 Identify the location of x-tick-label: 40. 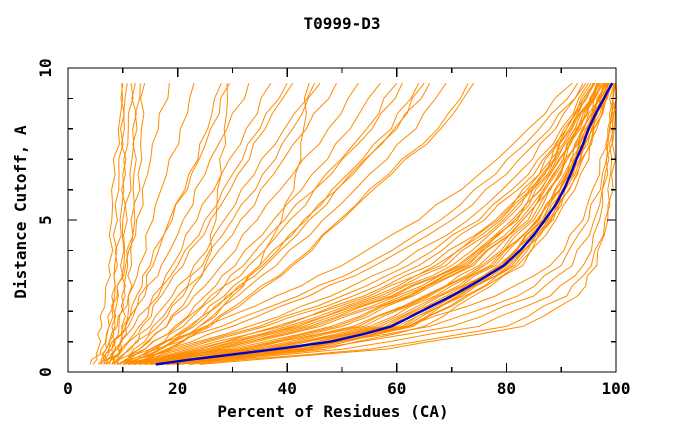
(287, 388).